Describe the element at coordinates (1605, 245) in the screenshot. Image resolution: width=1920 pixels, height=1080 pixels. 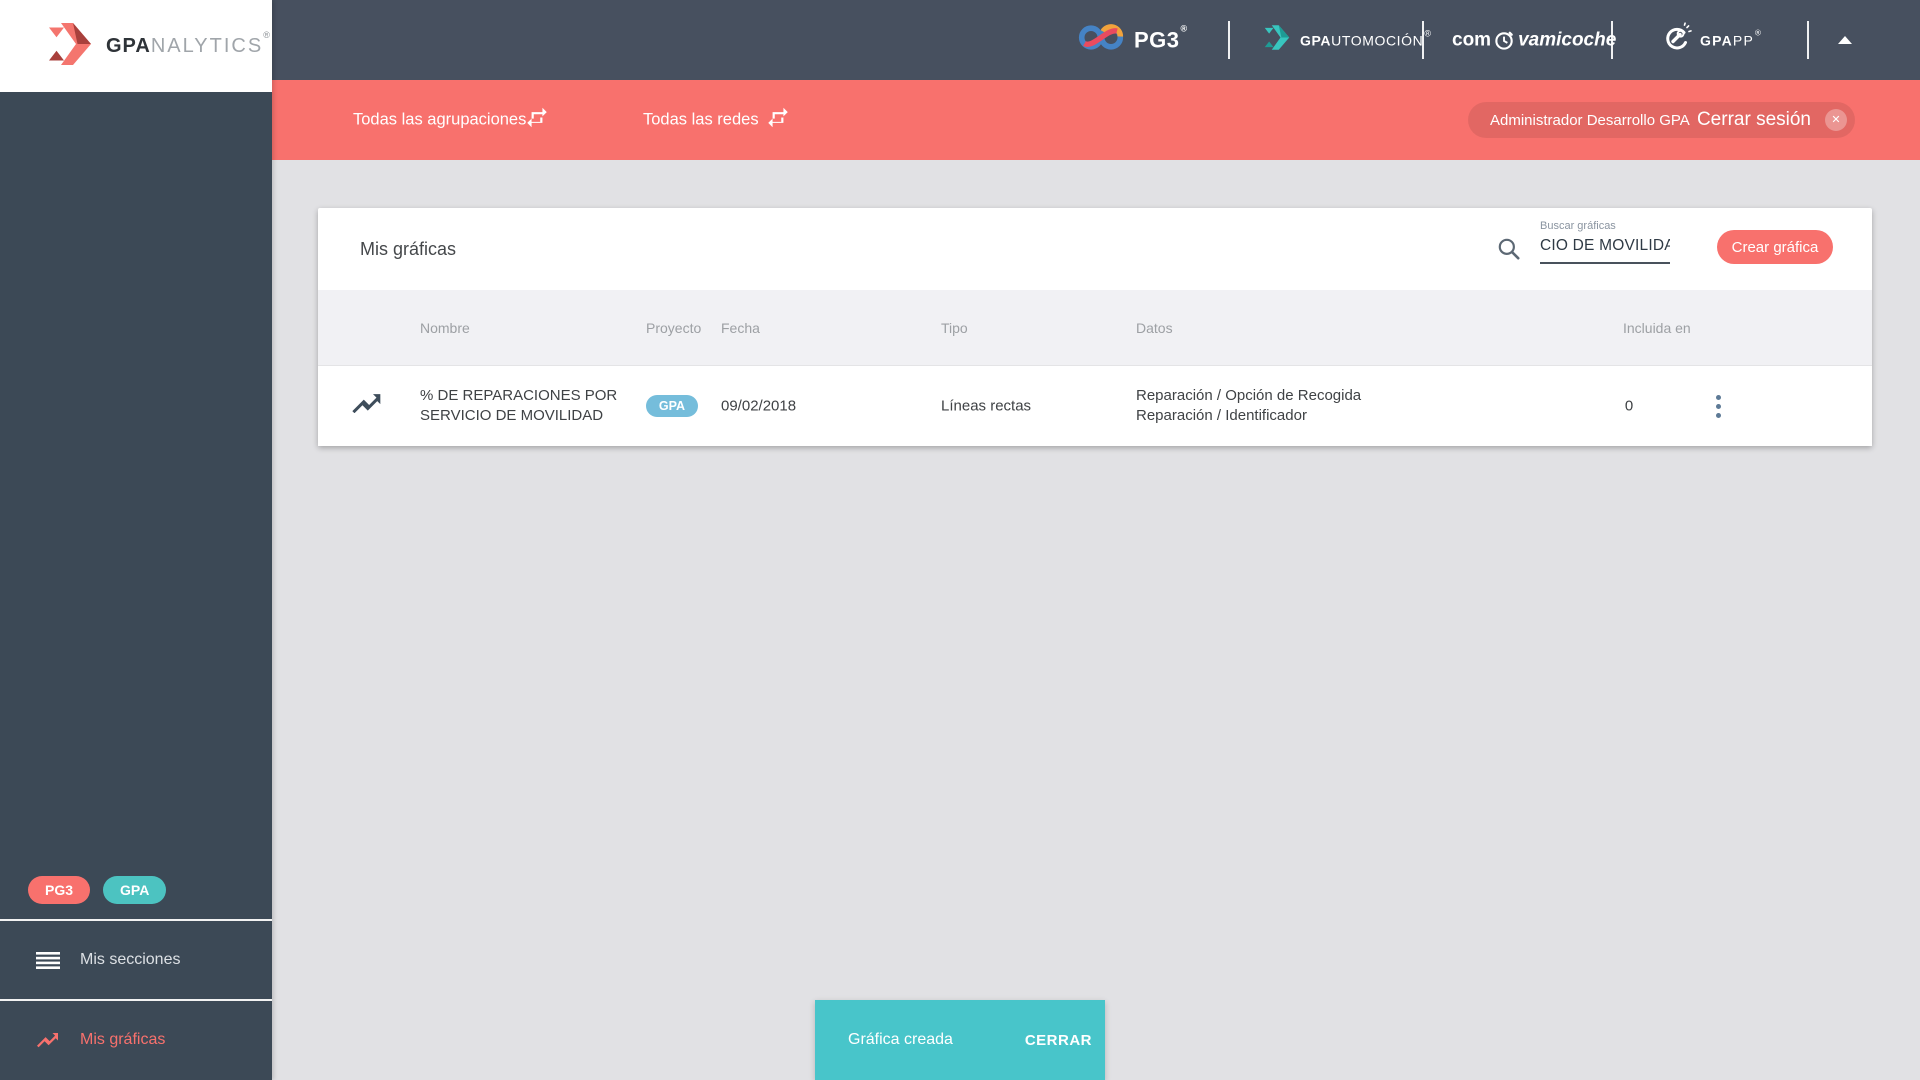
I see `search-input-value: CIO DE MOVILIDAD` at that location.